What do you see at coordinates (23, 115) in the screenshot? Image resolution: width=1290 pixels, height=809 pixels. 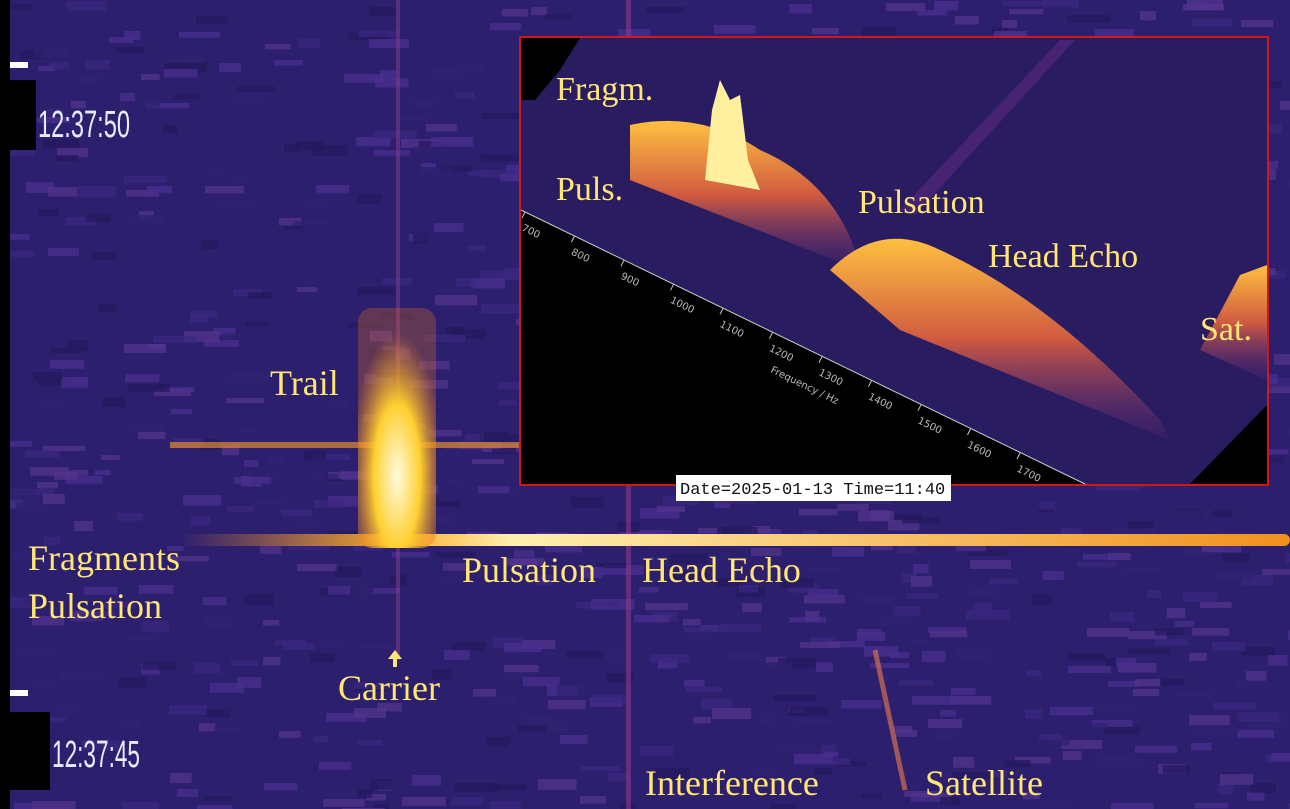 I see `timestamp-box` at bounding box center [23, 115].